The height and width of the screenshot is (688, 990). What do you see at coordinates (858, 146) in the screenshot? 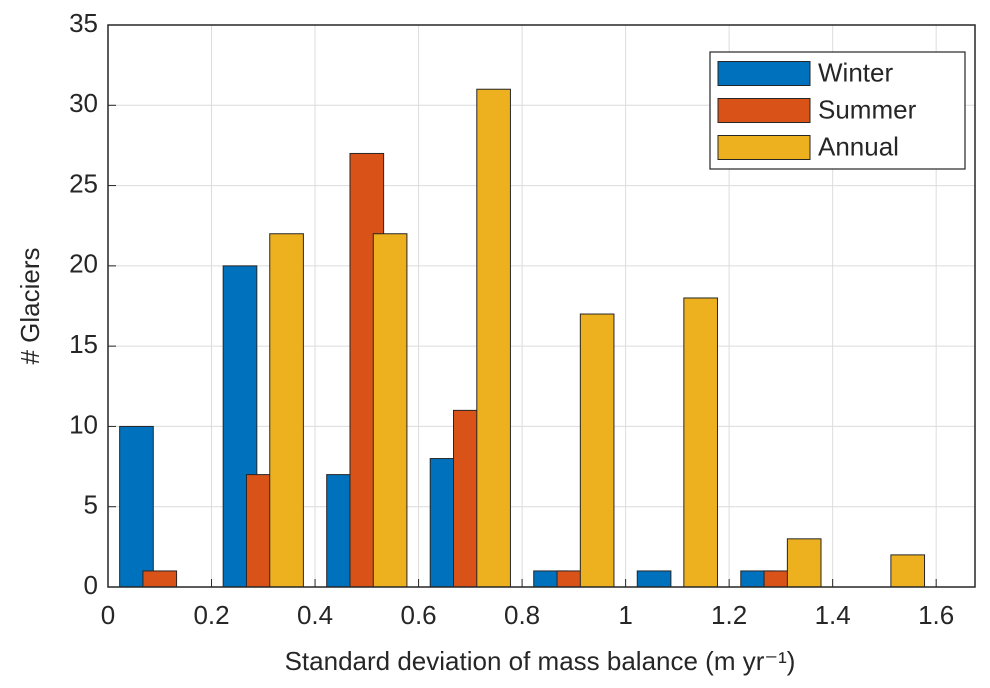
I see `legend-label: Annual` at bounding box center [858, 146].